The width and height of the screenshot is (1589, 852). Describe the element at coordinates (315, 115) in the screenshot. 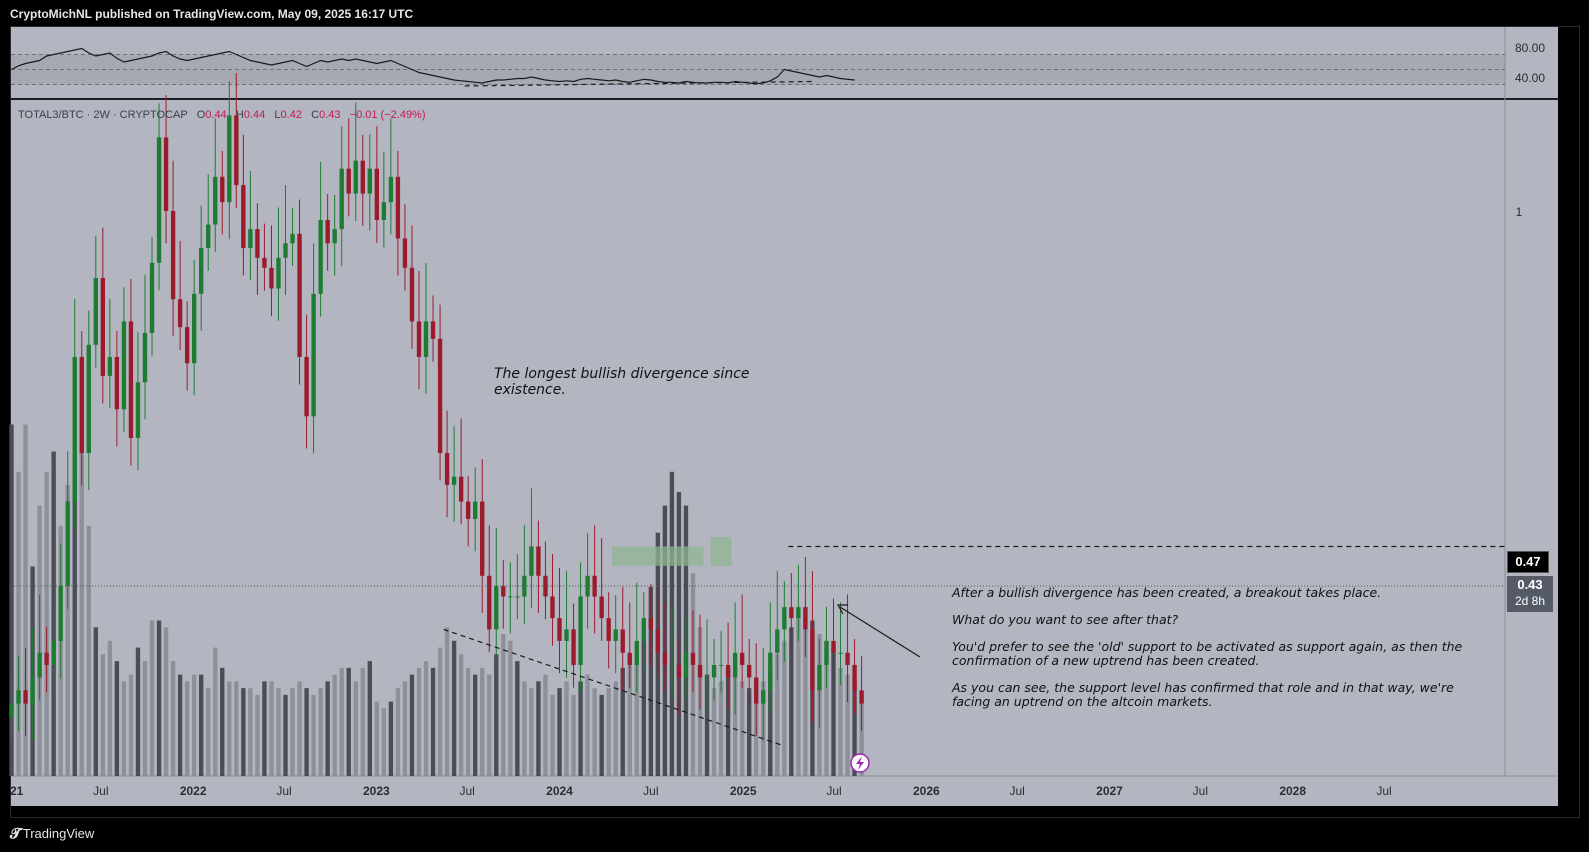

I see `legend-close-label: C` at that location.